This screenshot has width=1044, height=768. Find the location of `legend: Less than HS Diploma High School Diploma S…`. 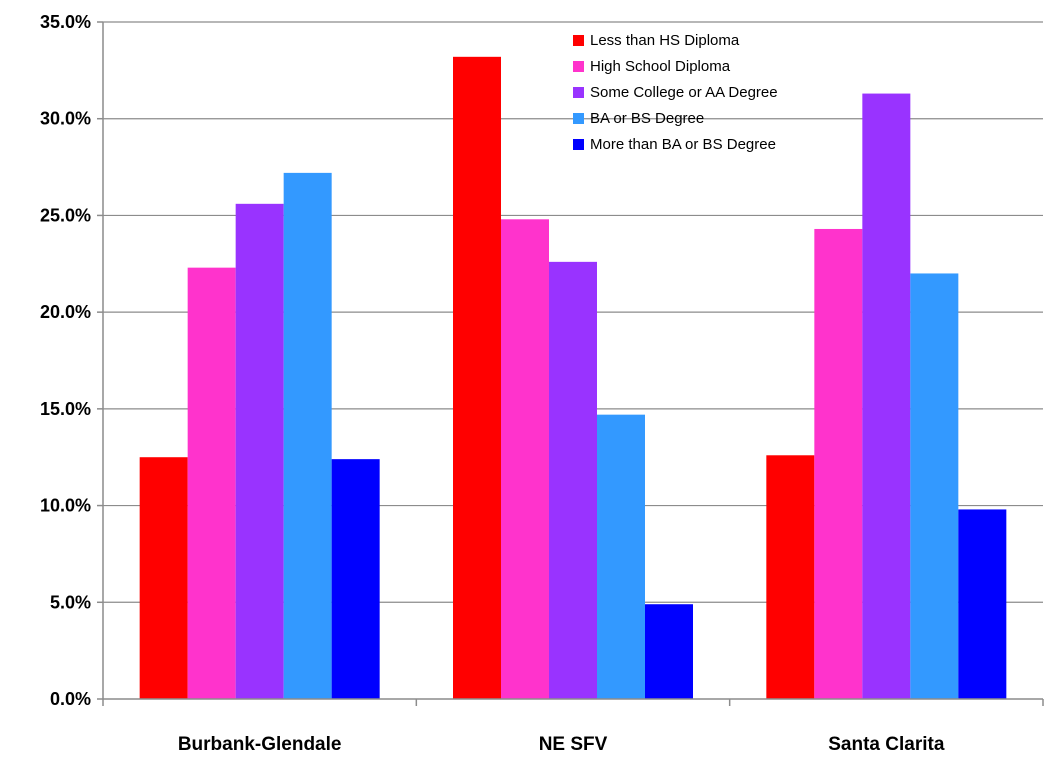

legend: Less than HS Diploma High School Diploma S… is located at coordinates (675, 92).